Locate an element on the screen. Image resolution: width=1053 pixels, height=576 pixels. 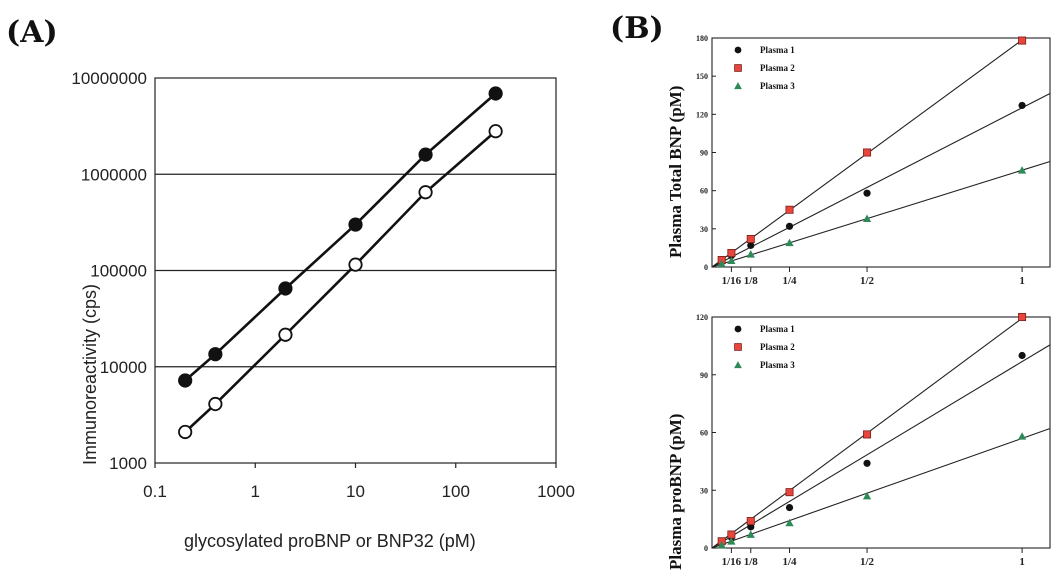
panel-b-top-y-axis-label: Plasma Total BNP (pM) is located at coordinates (675, 172).